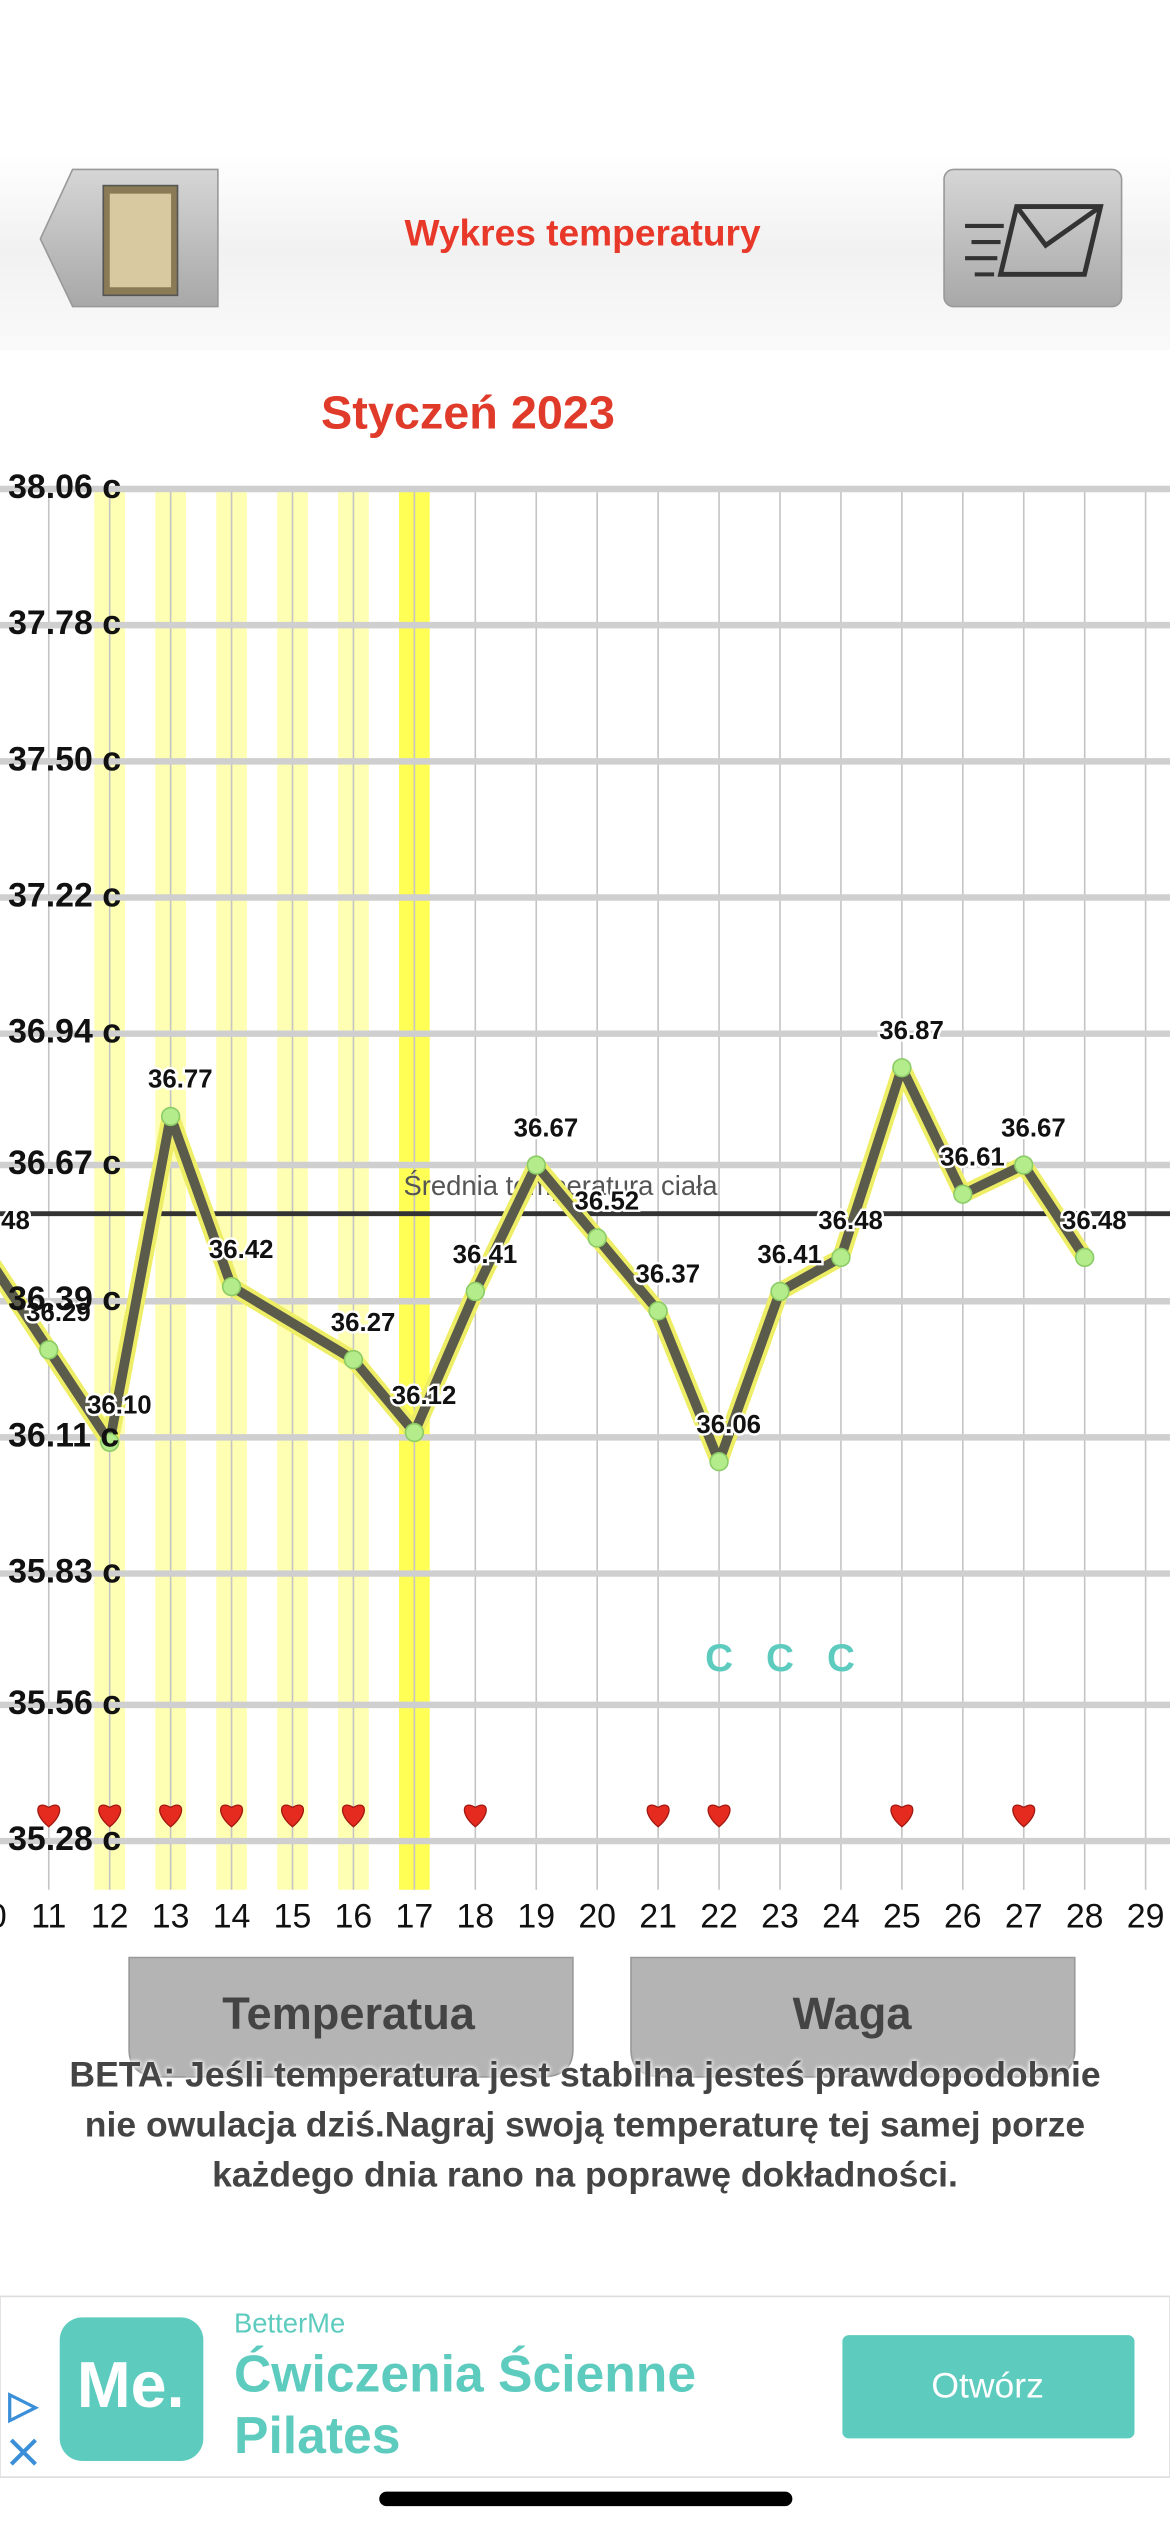 The image size is (1170, 2532). I want to click on x-tick-label: 29, so click(1146, 1917).